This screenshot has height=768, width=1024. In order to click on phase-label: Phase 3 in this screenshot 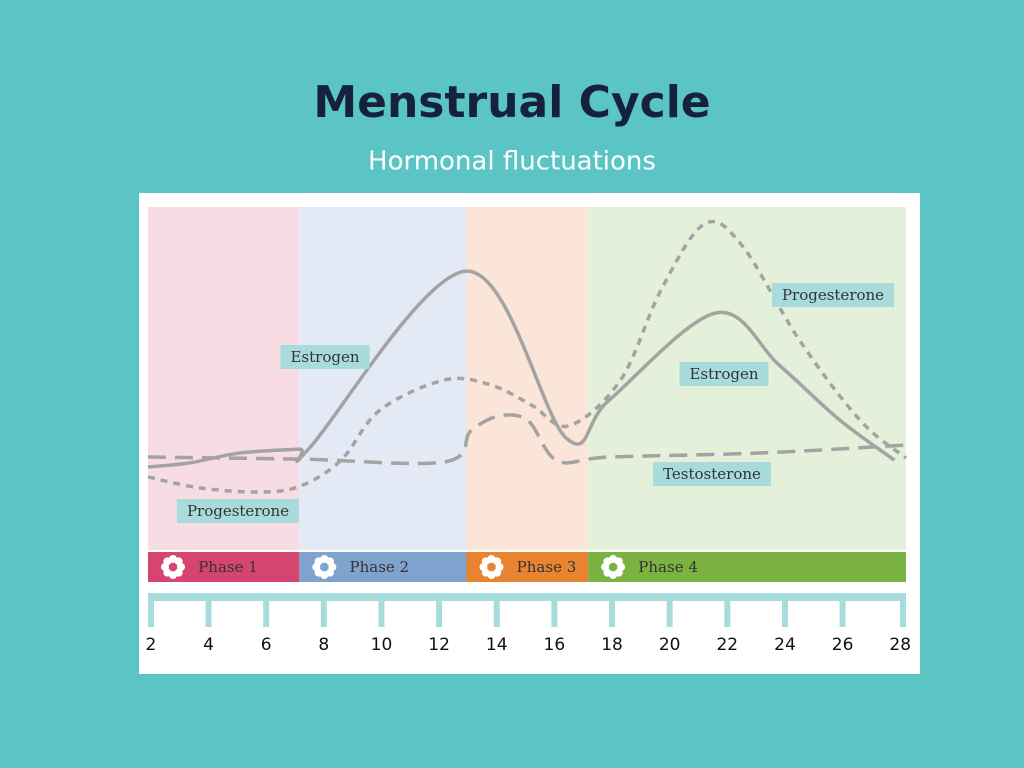, I will do `click(547, 567)`.